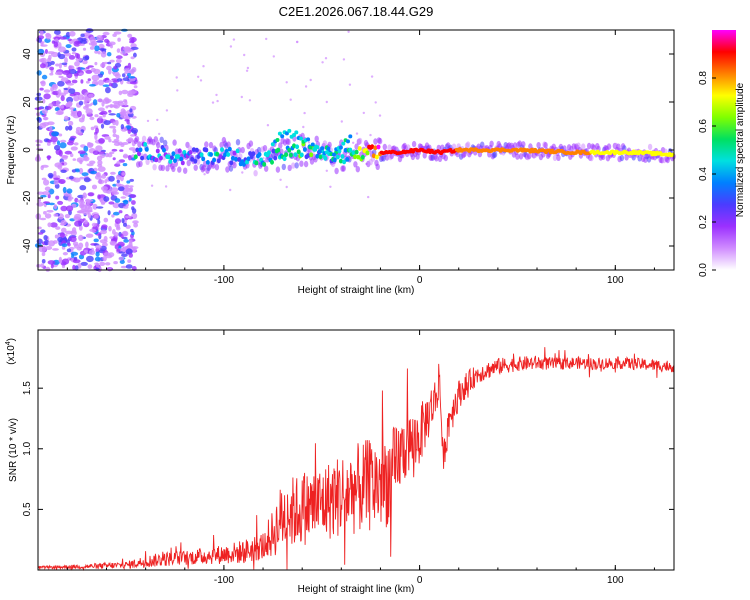 The height and width of the screenshot is (600, 750). I want to click on colorbar-ticks: 0.0 0.2 0.4 0.6 0.8, so click(707, 174).